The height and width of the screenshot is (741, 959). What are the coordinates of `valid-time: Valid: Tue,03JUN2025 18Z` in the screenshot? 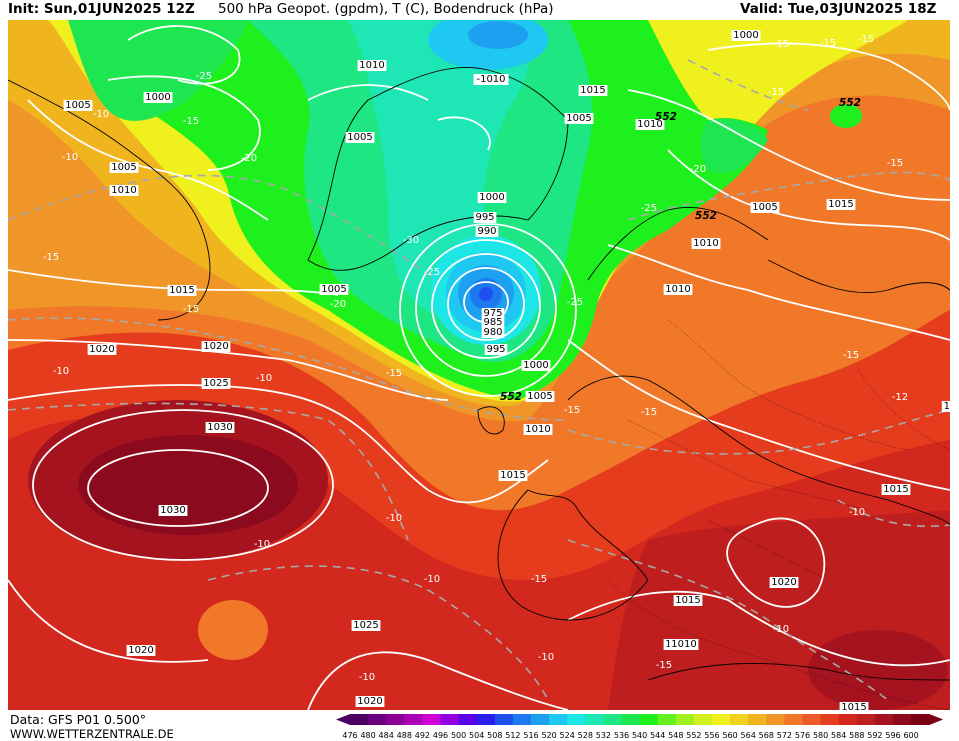 It's located at (838, 9).